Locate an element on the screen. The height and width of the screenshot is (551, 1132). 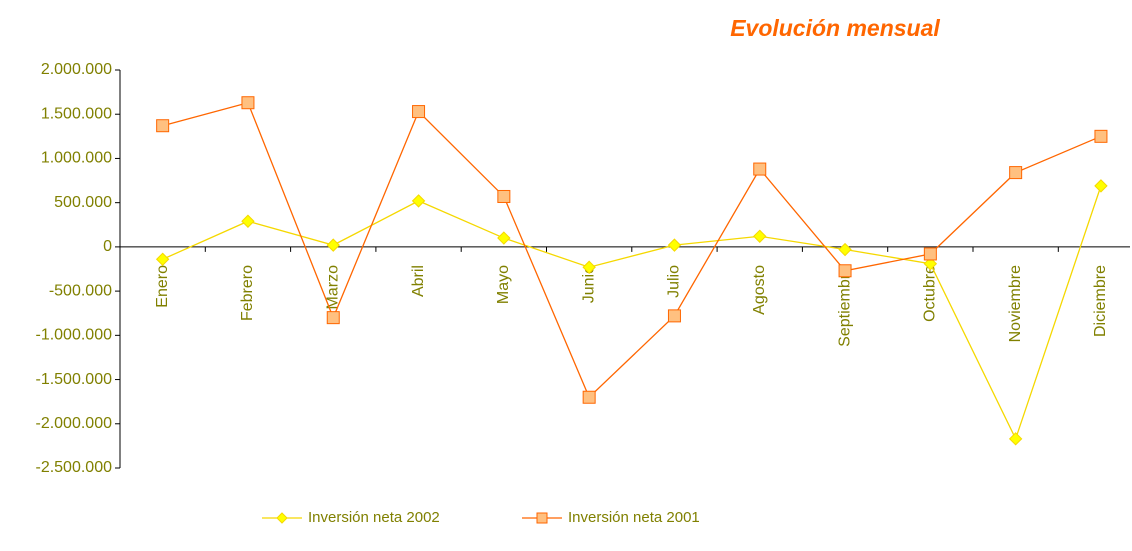
x-tick-label: Marzo is located at coordinates (332, 287).